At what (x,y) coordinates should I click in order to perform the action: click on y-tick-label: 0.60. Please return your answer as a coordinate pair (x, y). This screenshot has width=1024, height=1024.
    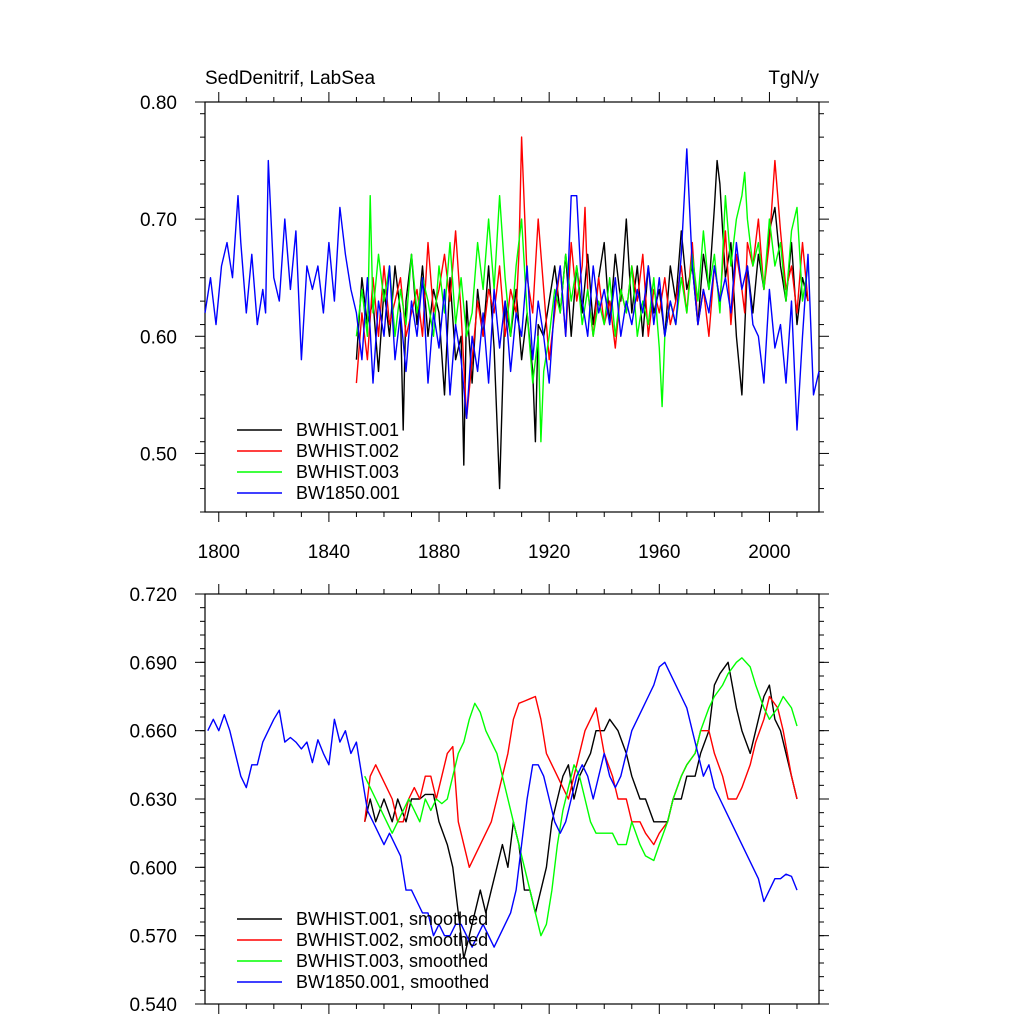
    Looking at the image, I should click on (158, 337).